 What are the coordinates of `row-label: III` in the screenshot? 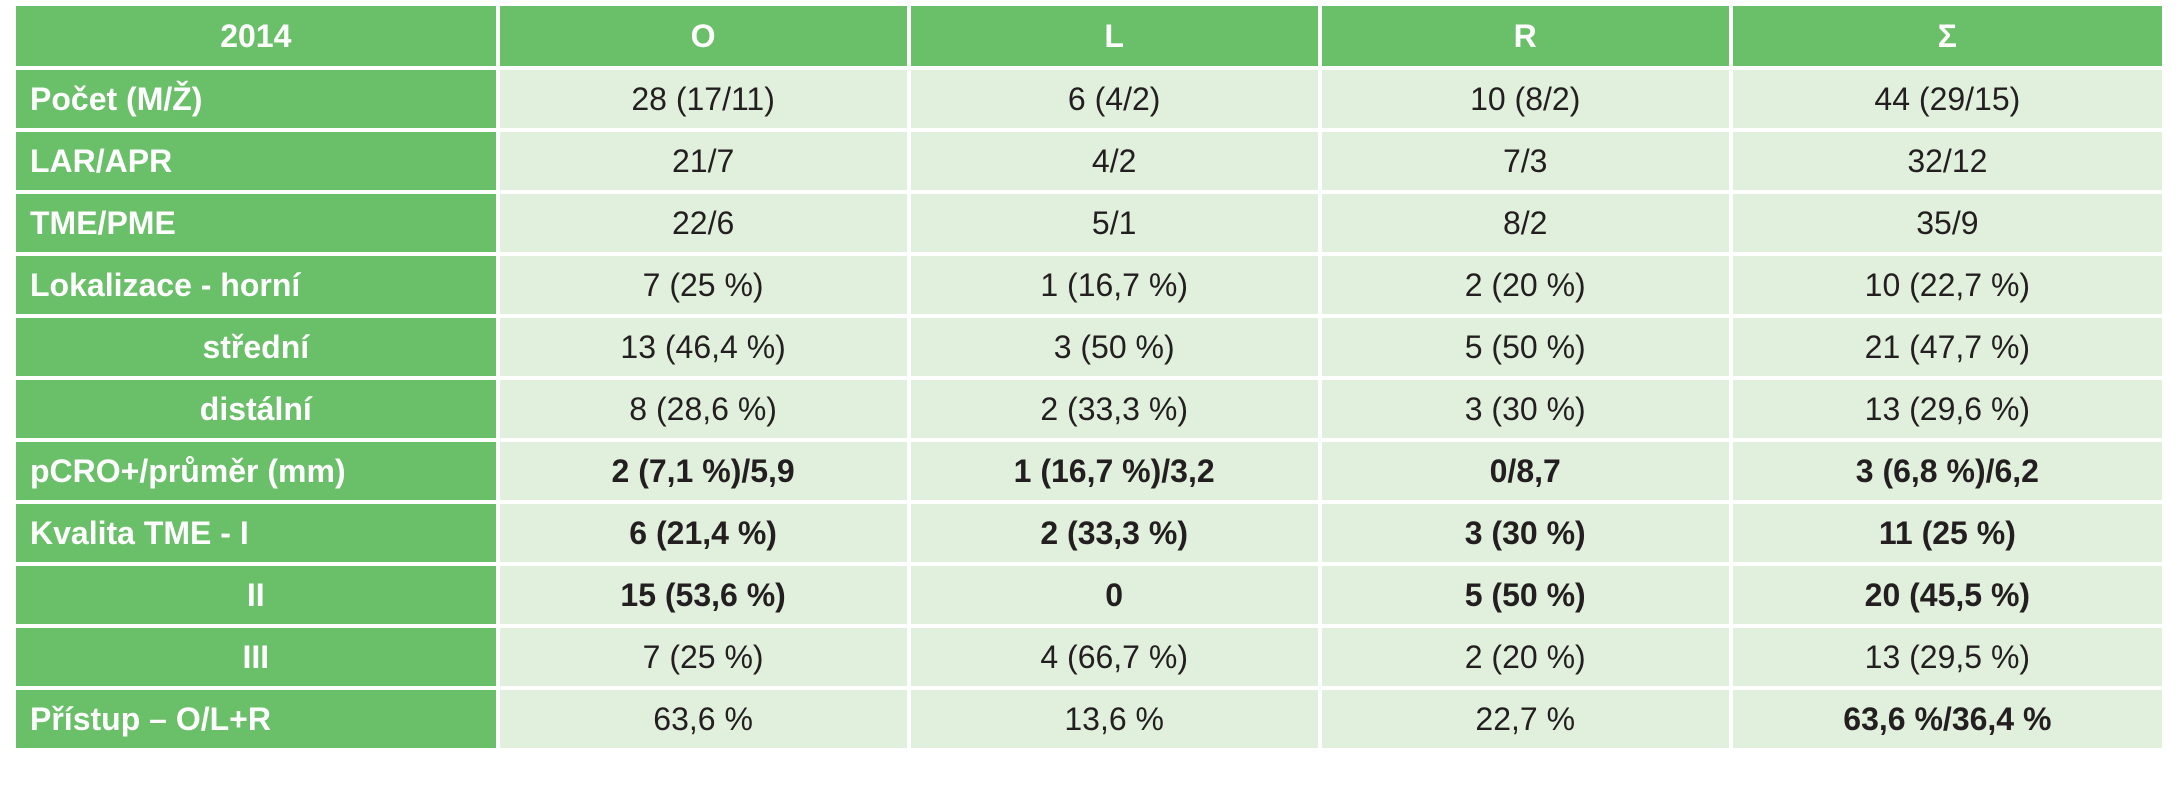 It's located at (256, 657).